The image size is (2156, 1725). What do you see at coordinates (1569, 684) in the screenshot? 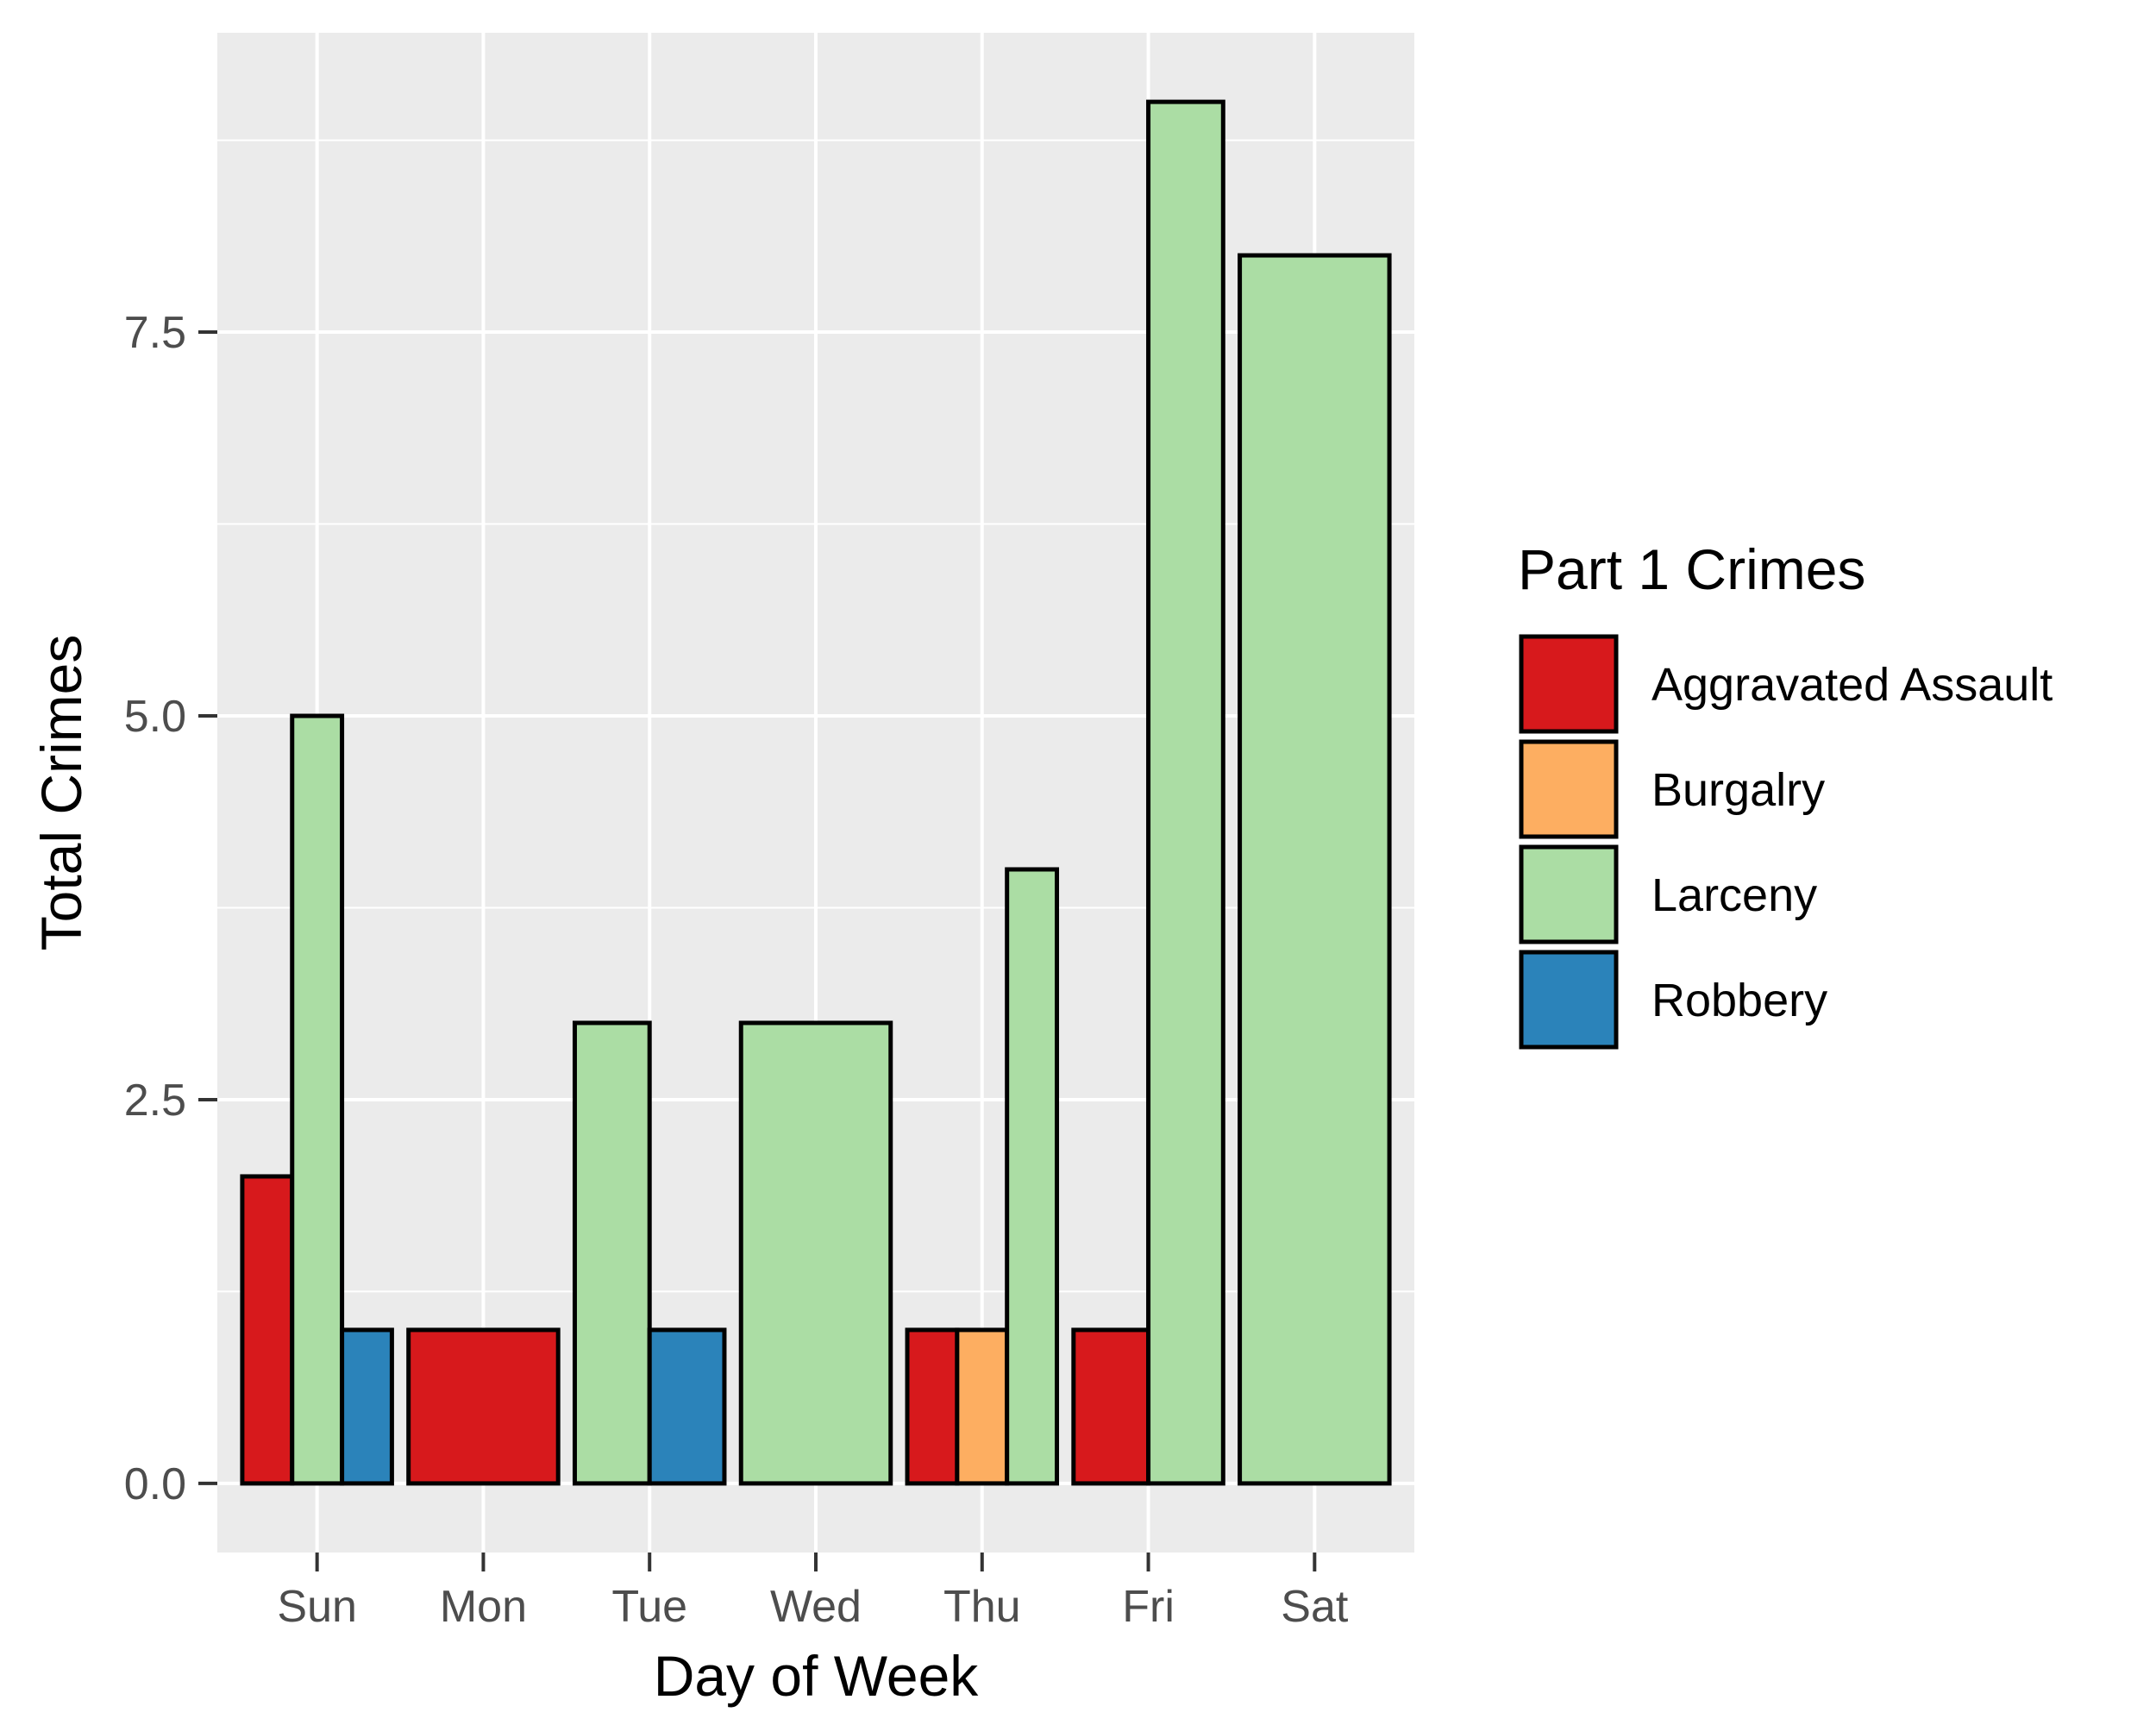
I see `legend-swatch-aggravated-assault` at bounding box center [1569, 684].